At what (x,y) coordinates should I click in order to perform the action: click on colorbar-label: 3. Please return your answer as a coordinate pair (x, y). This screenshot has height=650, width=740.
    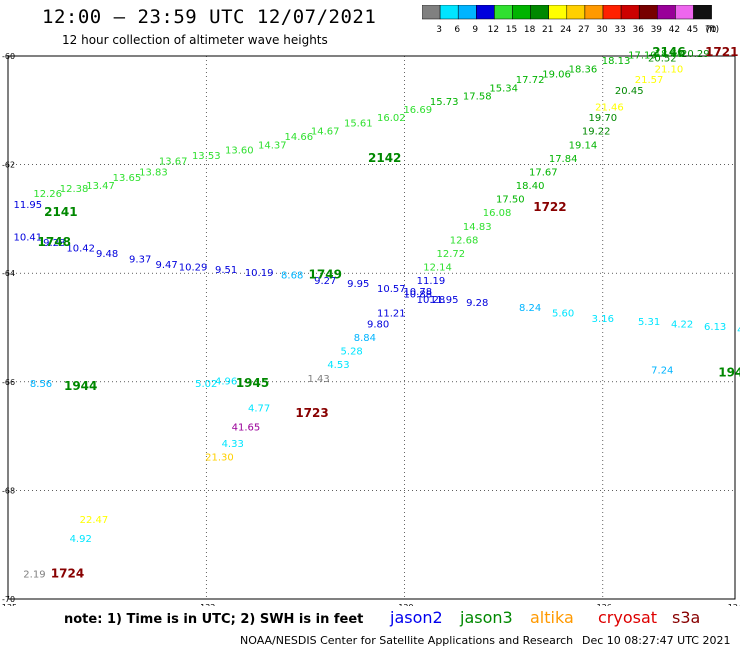
    Looking at the image, I should click on (439, 30).